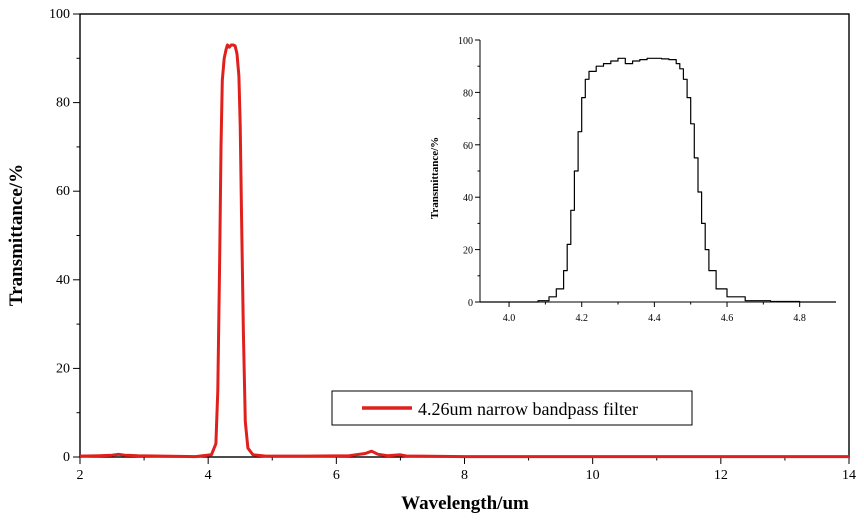 The image size is (864, 520). Describe the element at coordinates (16, 235) in the screenshot. I see `y-axis-title: Transmittance/%` at that location.